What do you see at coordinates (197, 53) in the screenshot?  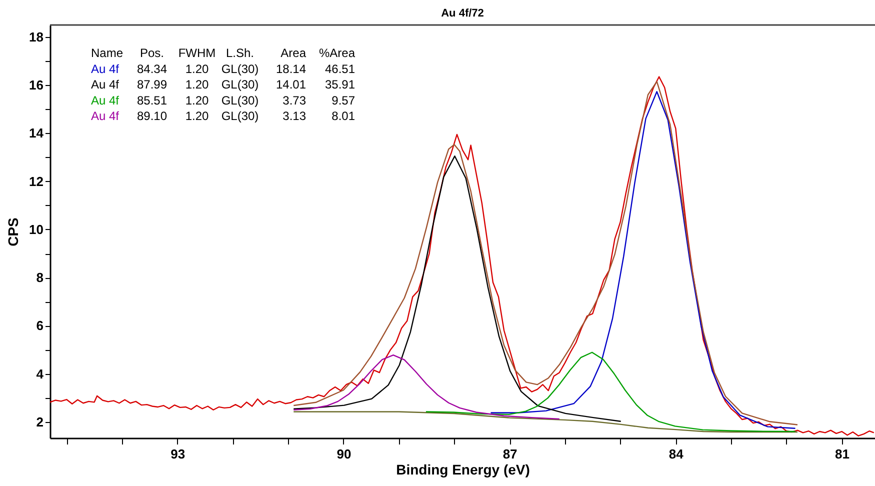 I see `annotation: FWHM` at bounding box center [197, 53].